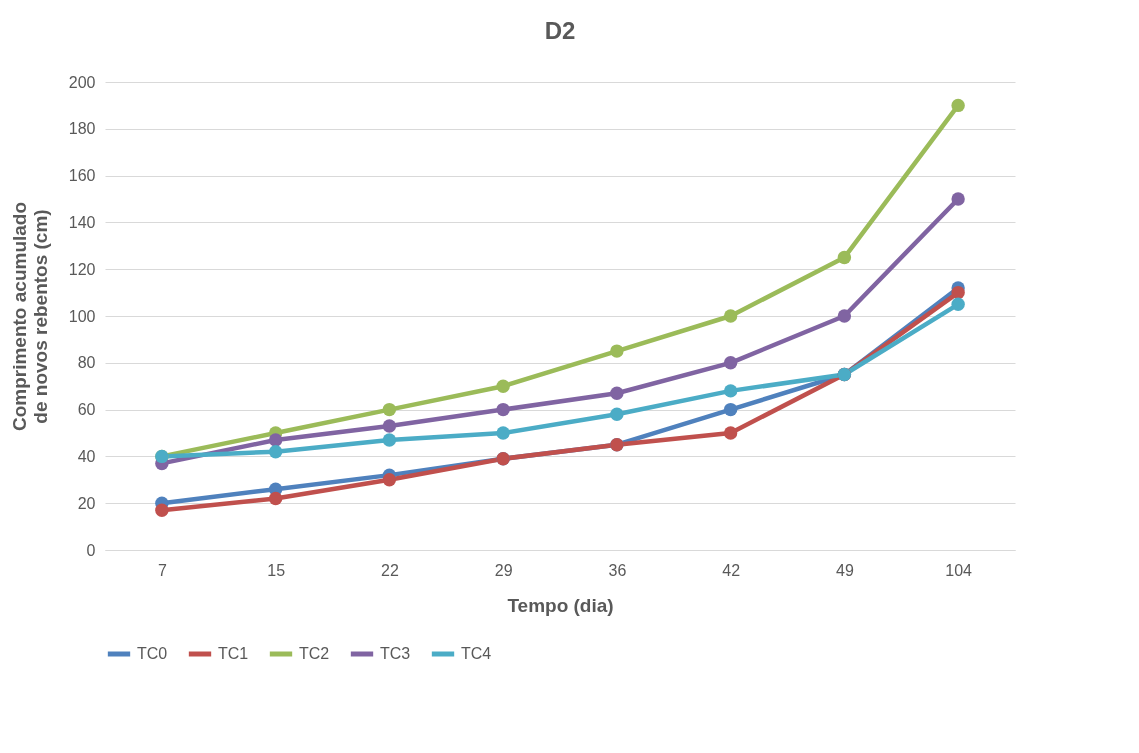  What do you see at coordinates (233, 653) in the screenshot?
I see `legend-label: TC1` at bounding box center [233, 653].